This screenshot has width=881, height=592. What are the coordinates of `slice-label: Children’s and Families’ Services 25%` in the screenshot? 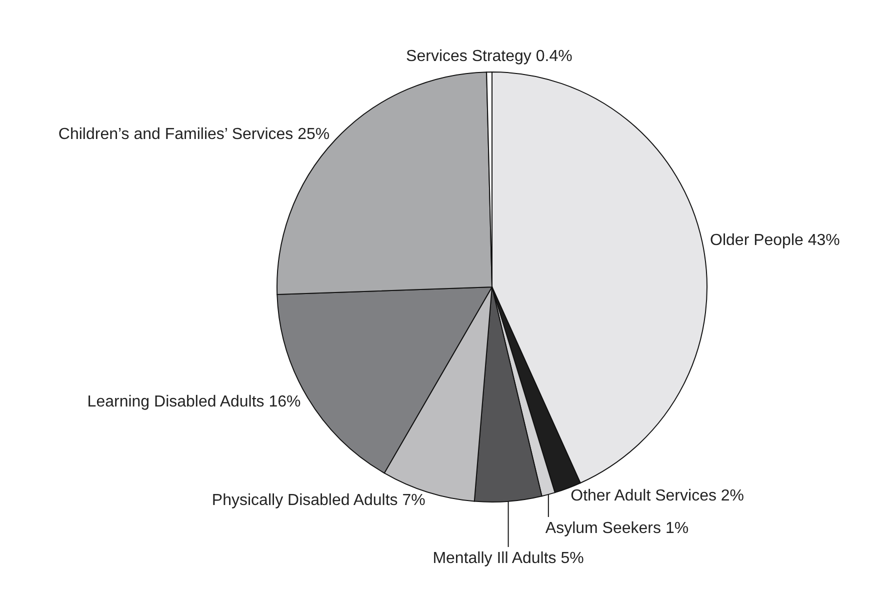 It's located at (194, 135).